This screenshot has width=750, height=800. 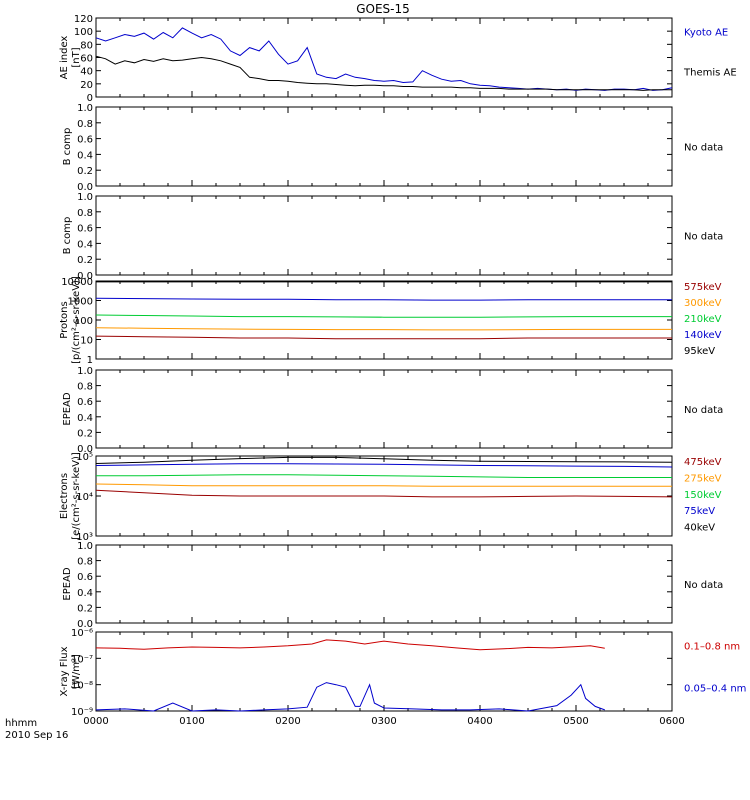 What do you see at coordinates (706, 33) in the screenshot?
I see `legend-entry: Kyoto AE` at bounding box center [706, 33].